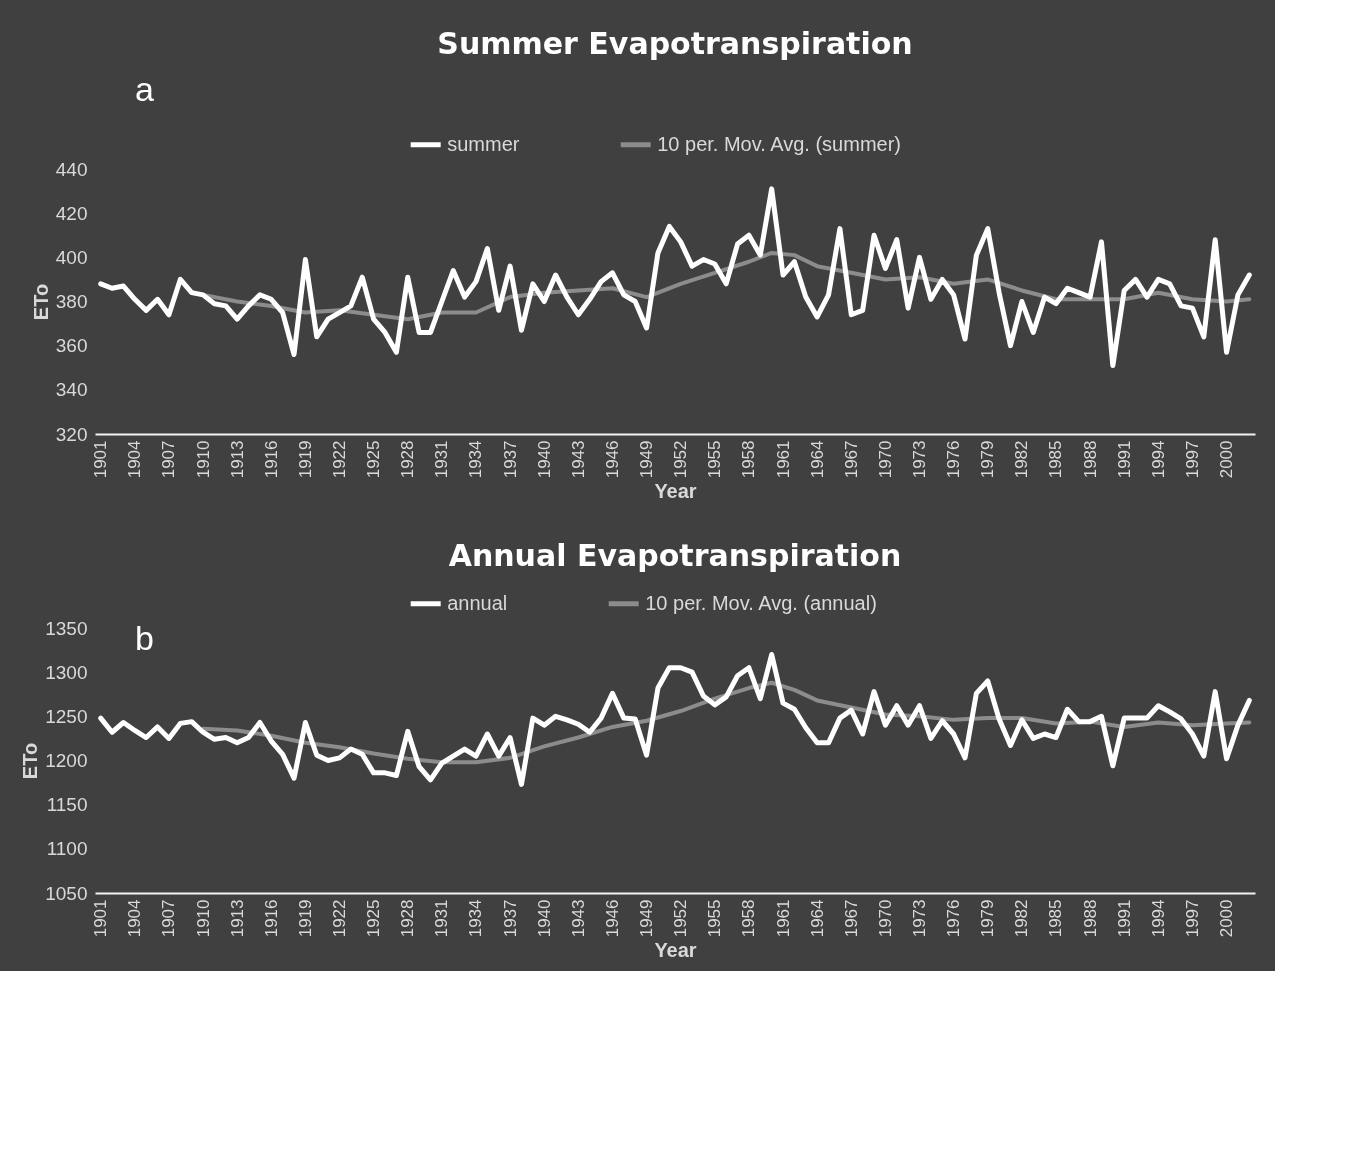 Image resolution: width=1345 pixels, height=1164 pixels. What do you see at coordinates (144, 638) in the screenshot?
I see `annotation: b` at bounding box center [144, 638].